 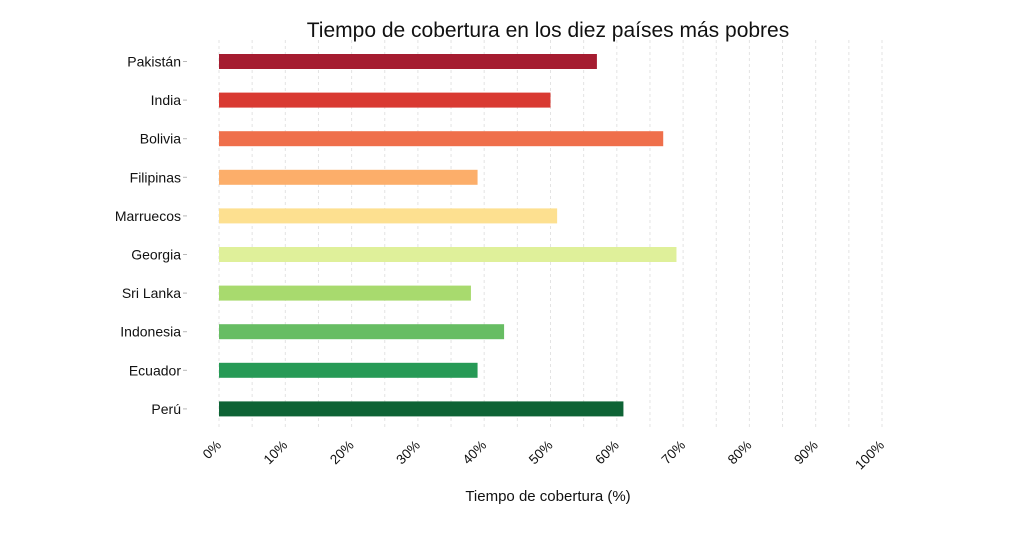 What do you see at coordinates (154, 62) in the screenshot?
I see `category-label: Pakistán` at bounding box center [154, 62].